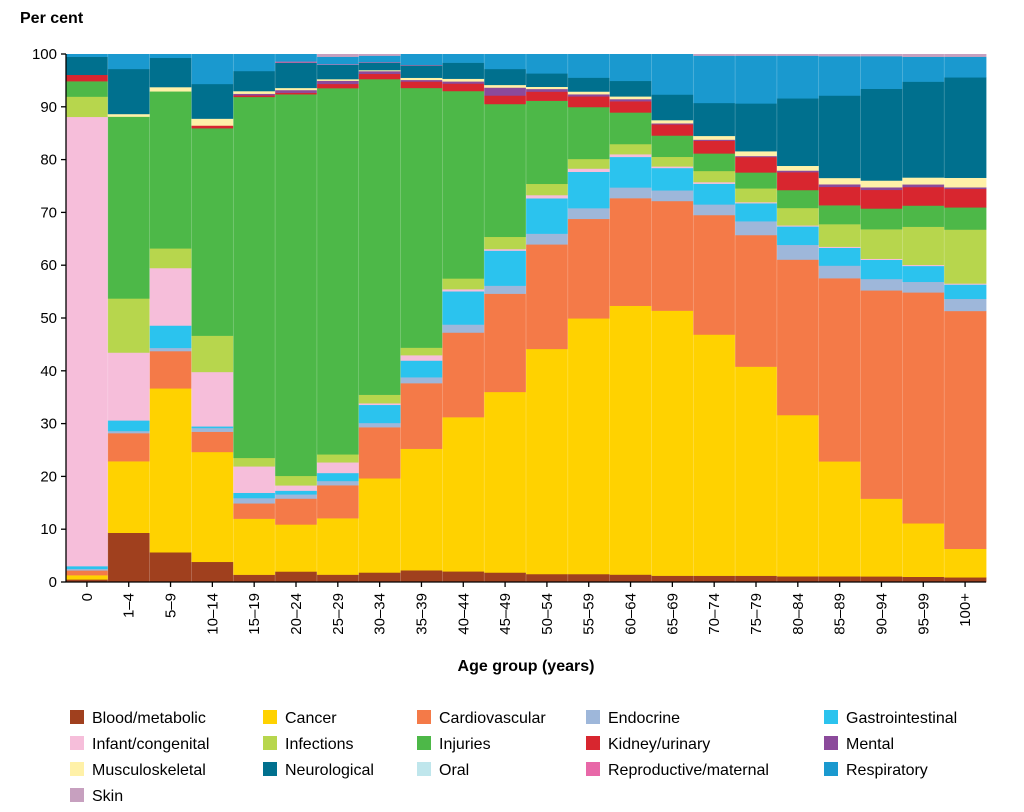 This screenshot has height=812, width=1024. What do you see at coordinates (505, 614) in the screenshot?
I see `x-tick-label: 45–49` at bounding box center [505, 614].